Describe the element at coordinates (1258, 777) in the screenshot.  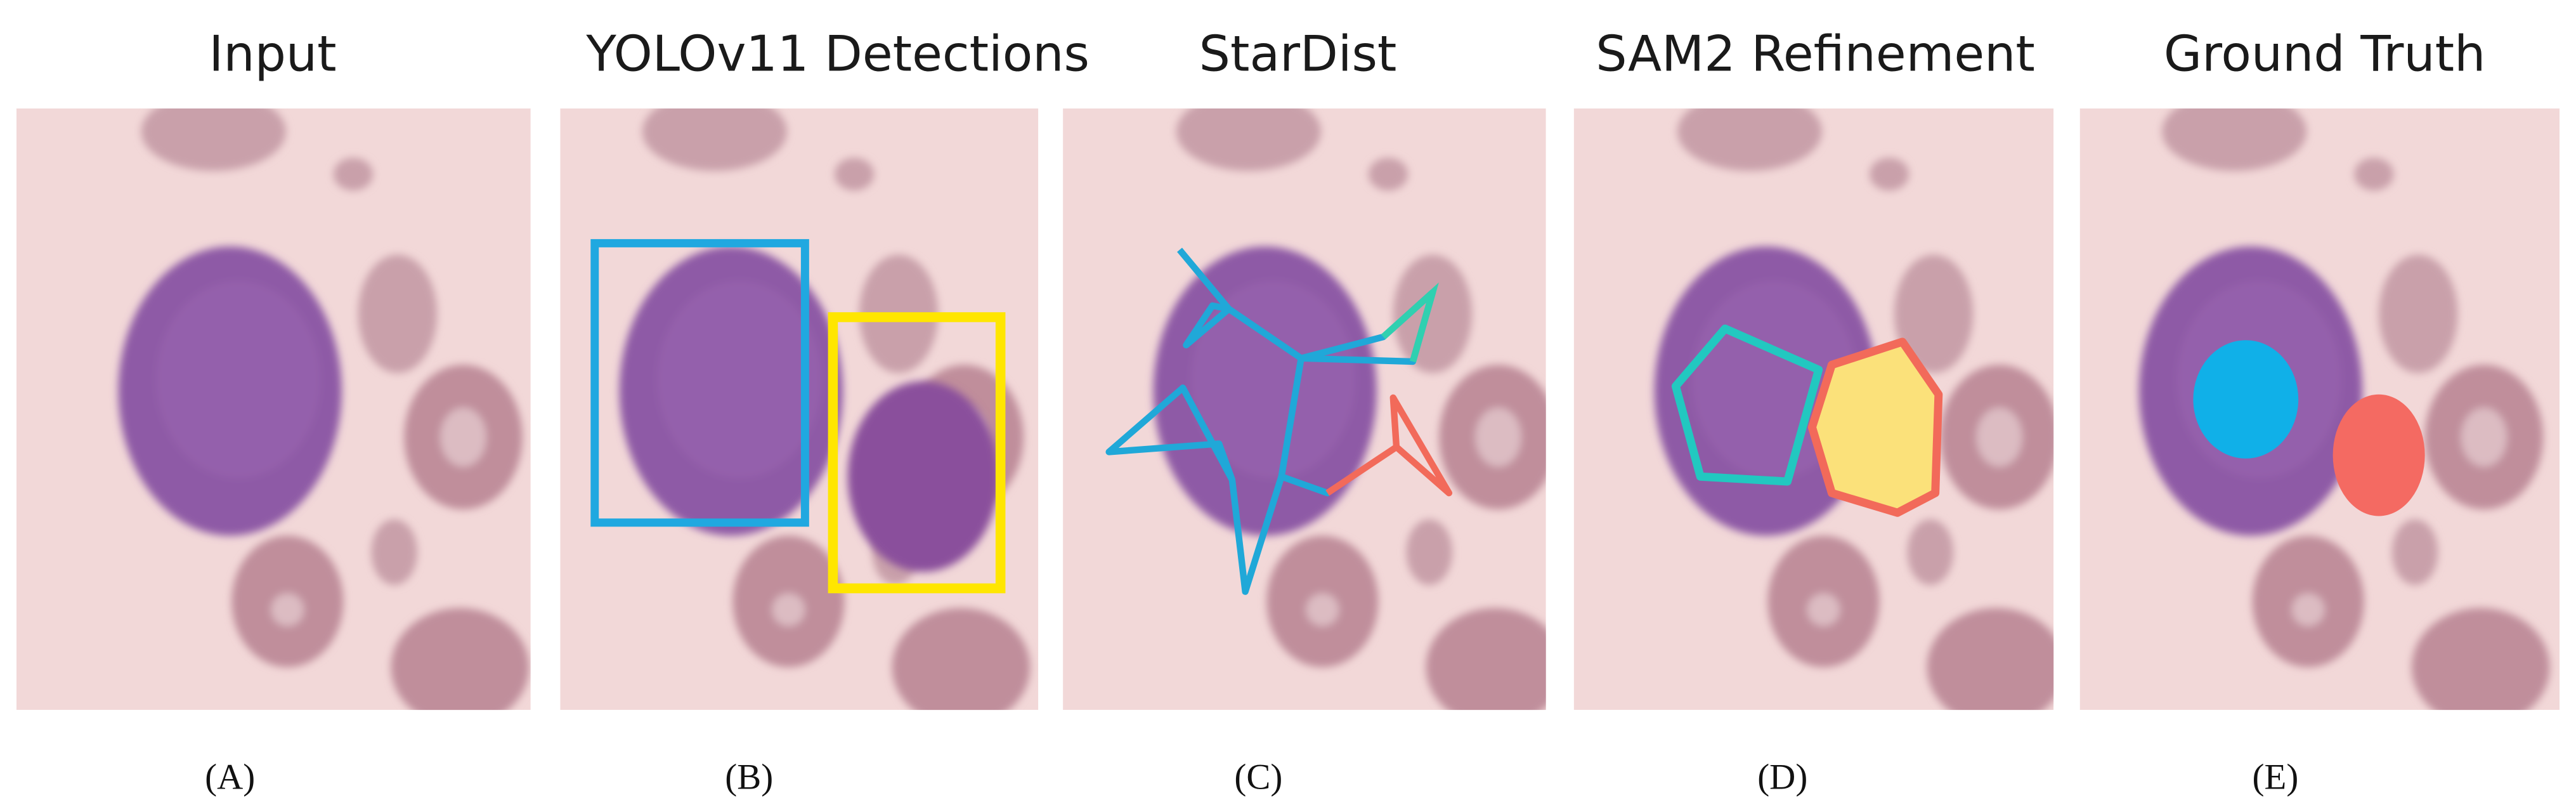
I see `panel-label: (C)` at that location.